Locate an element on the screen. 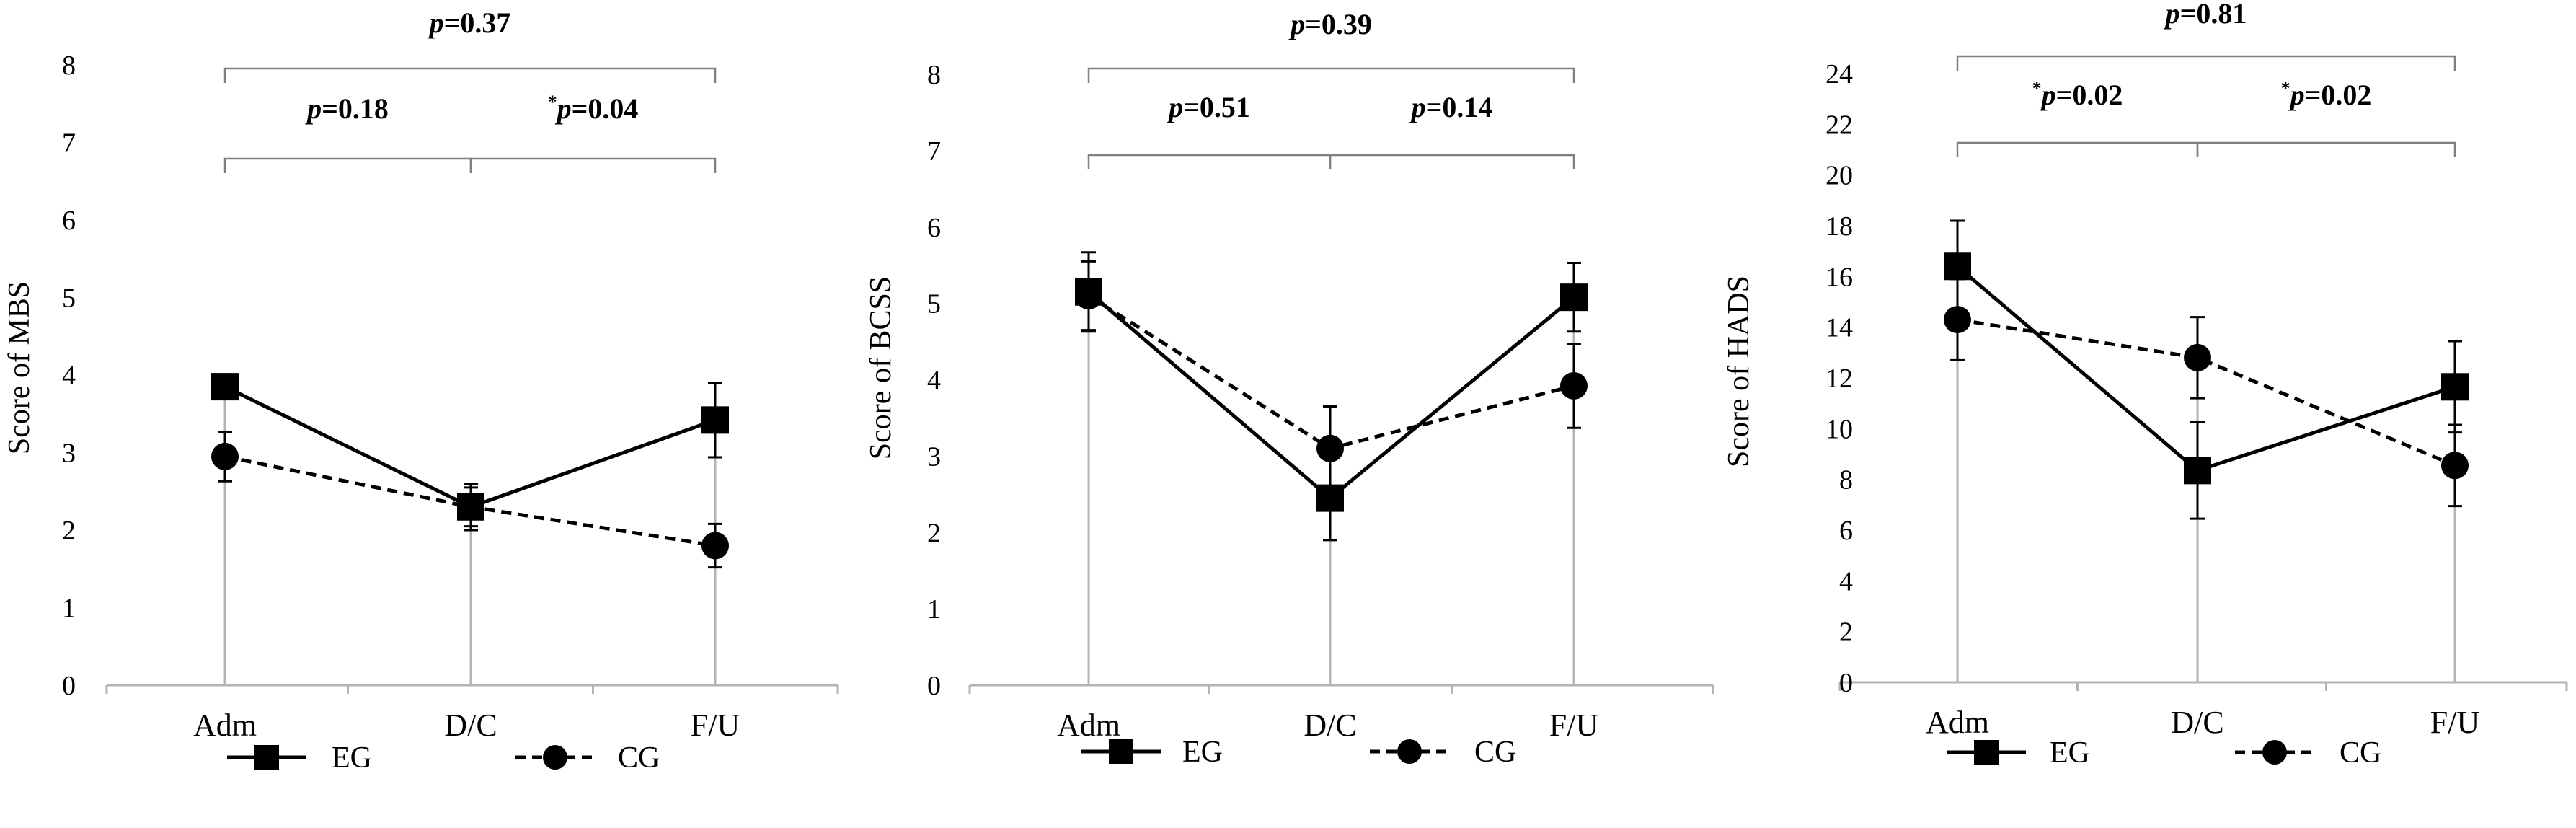  p-value: =0.14 is located at coordinates (1459, 107).